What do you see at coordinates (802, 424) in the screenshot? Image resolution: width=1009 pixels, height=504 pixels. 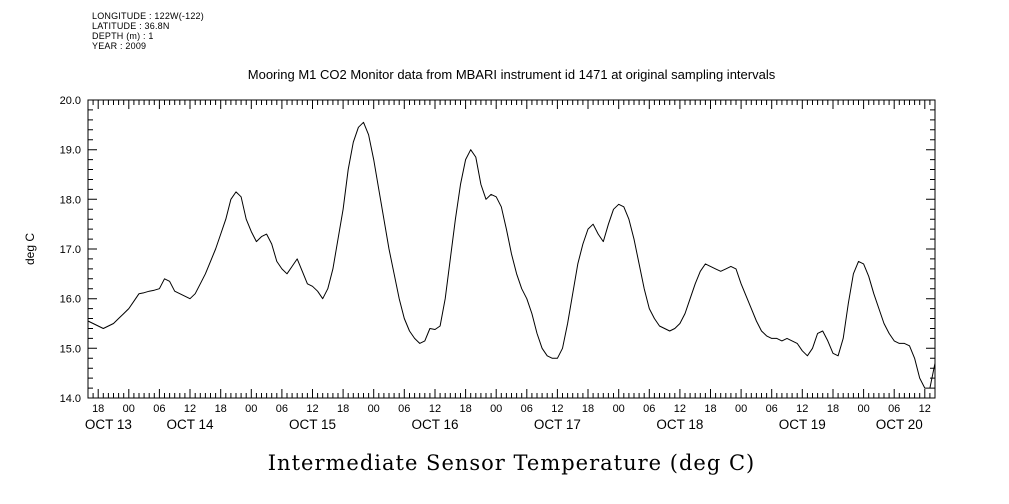 I see `x-date-label: OCT 19` at bounding box center [802, 424].